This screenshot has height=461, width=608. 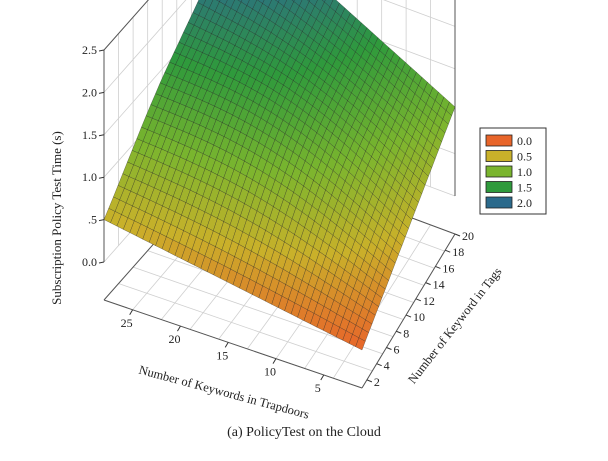 I want to click on y-tick-label: 20, so click(x=468, y=236).